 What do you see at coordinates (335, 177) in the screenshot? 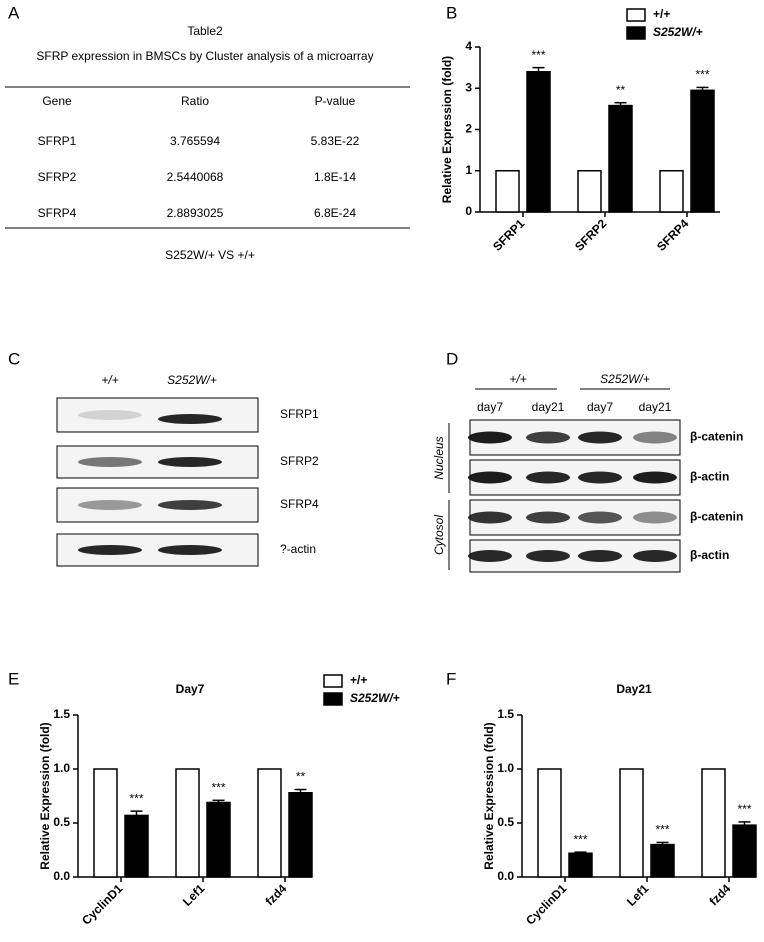
I see `table-cell: 1.8E-14` at bounding box center [335, 177].